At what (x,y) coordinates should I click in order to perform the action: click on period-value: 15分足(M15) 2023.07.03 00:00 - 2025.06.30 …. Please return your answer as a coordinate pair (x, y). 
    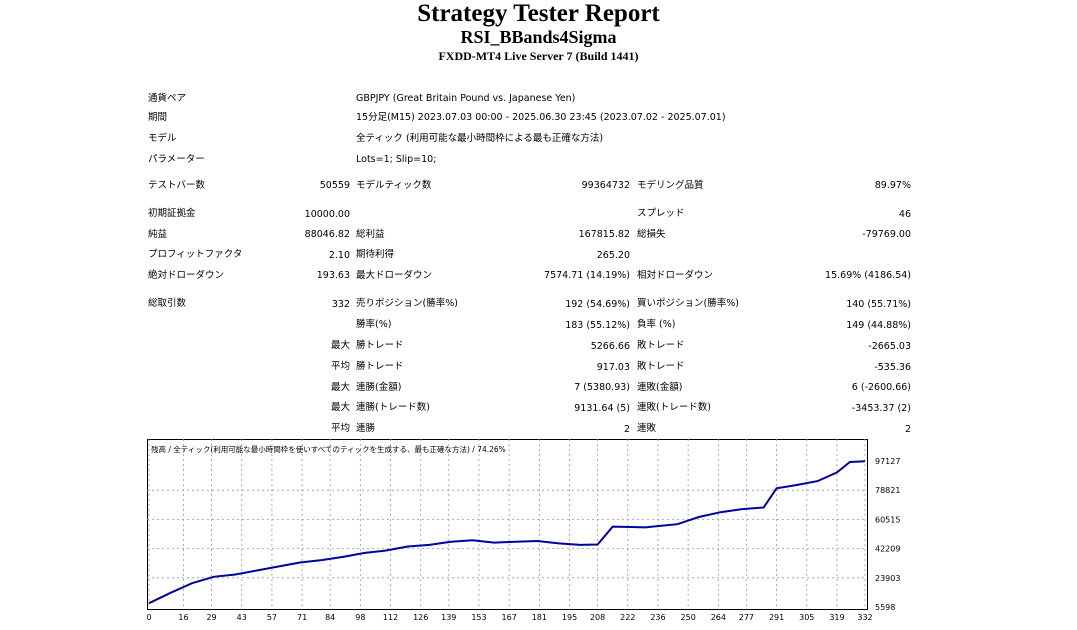
    Looking at the image, I should click on (541, 117).